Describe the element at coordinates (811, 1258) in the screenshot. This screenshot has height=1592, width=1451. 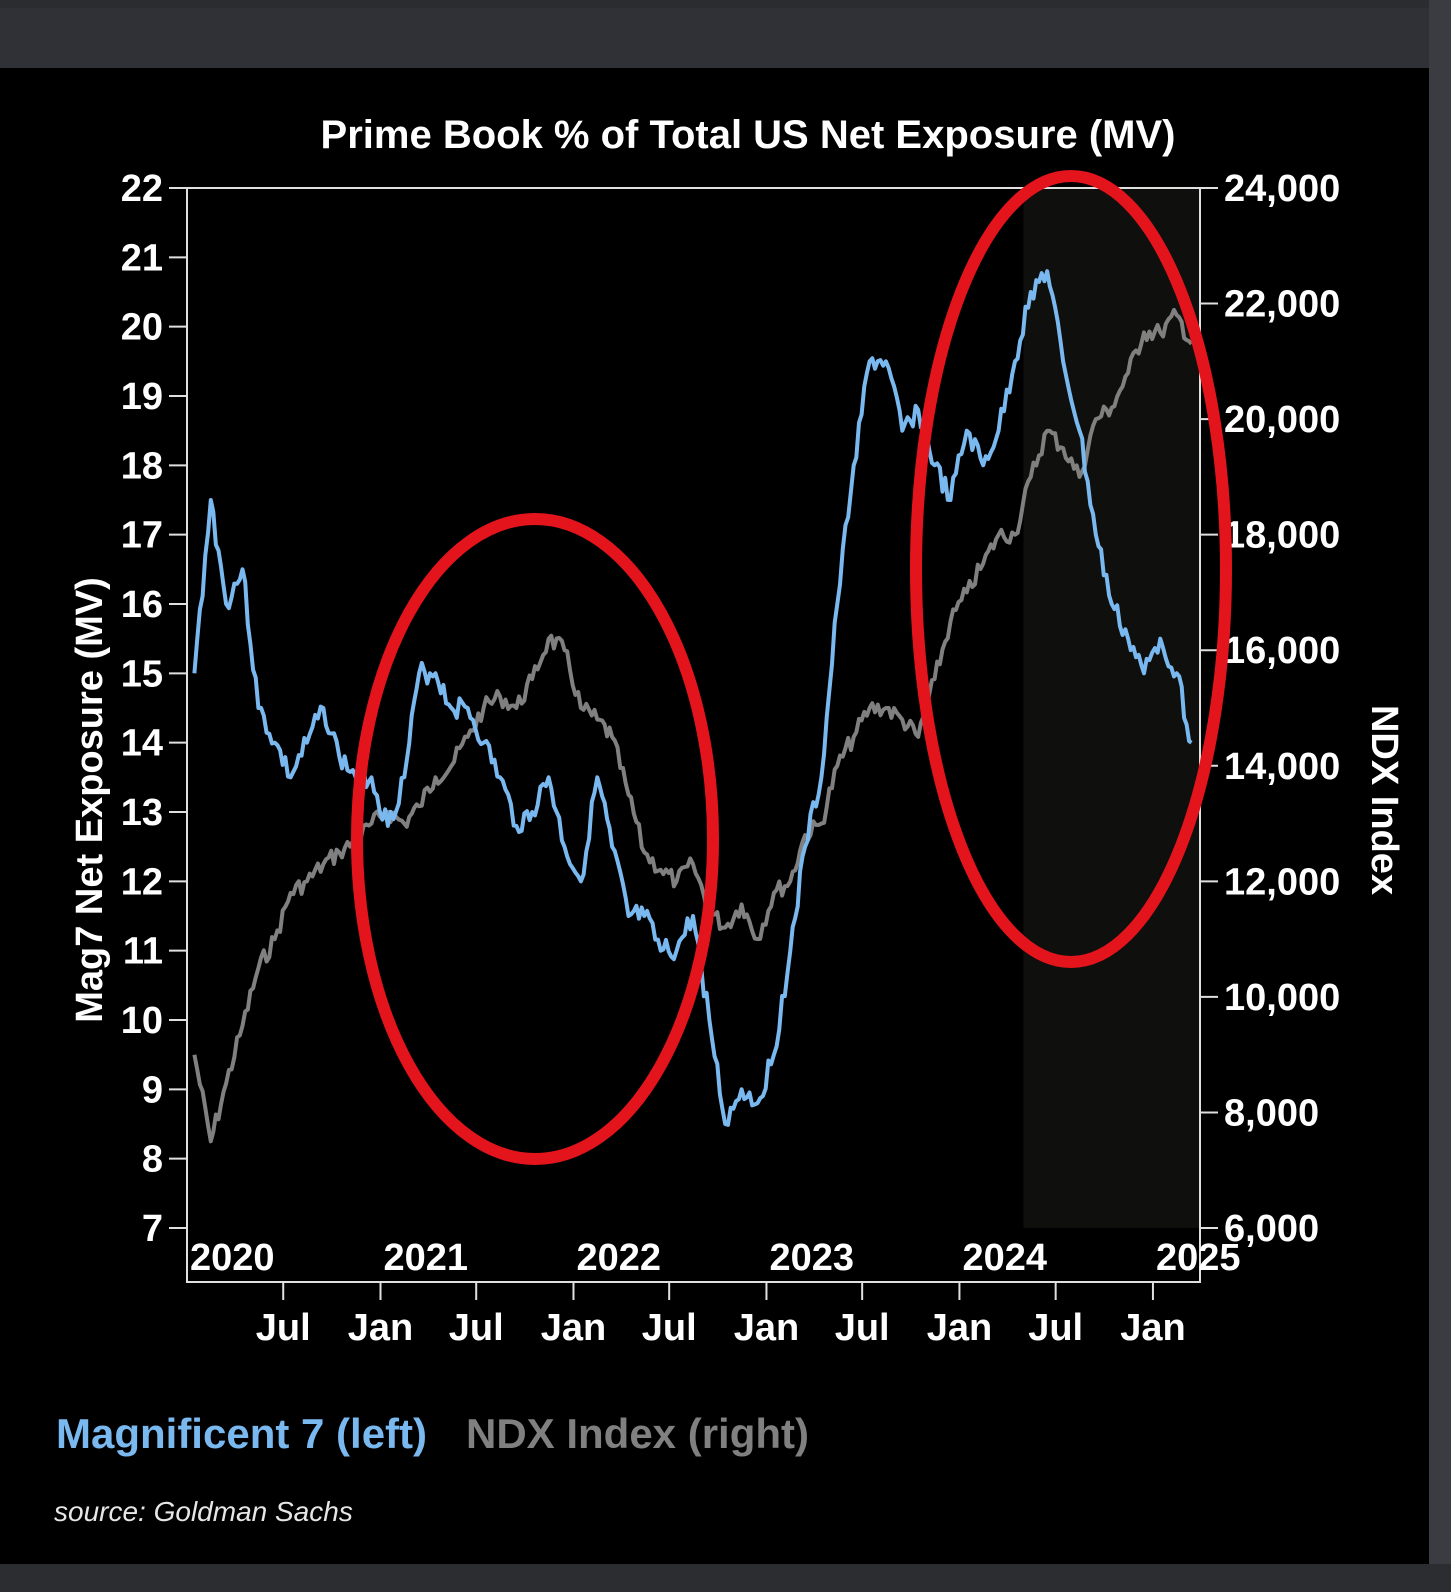
I see `year-label: 2023` at that location.